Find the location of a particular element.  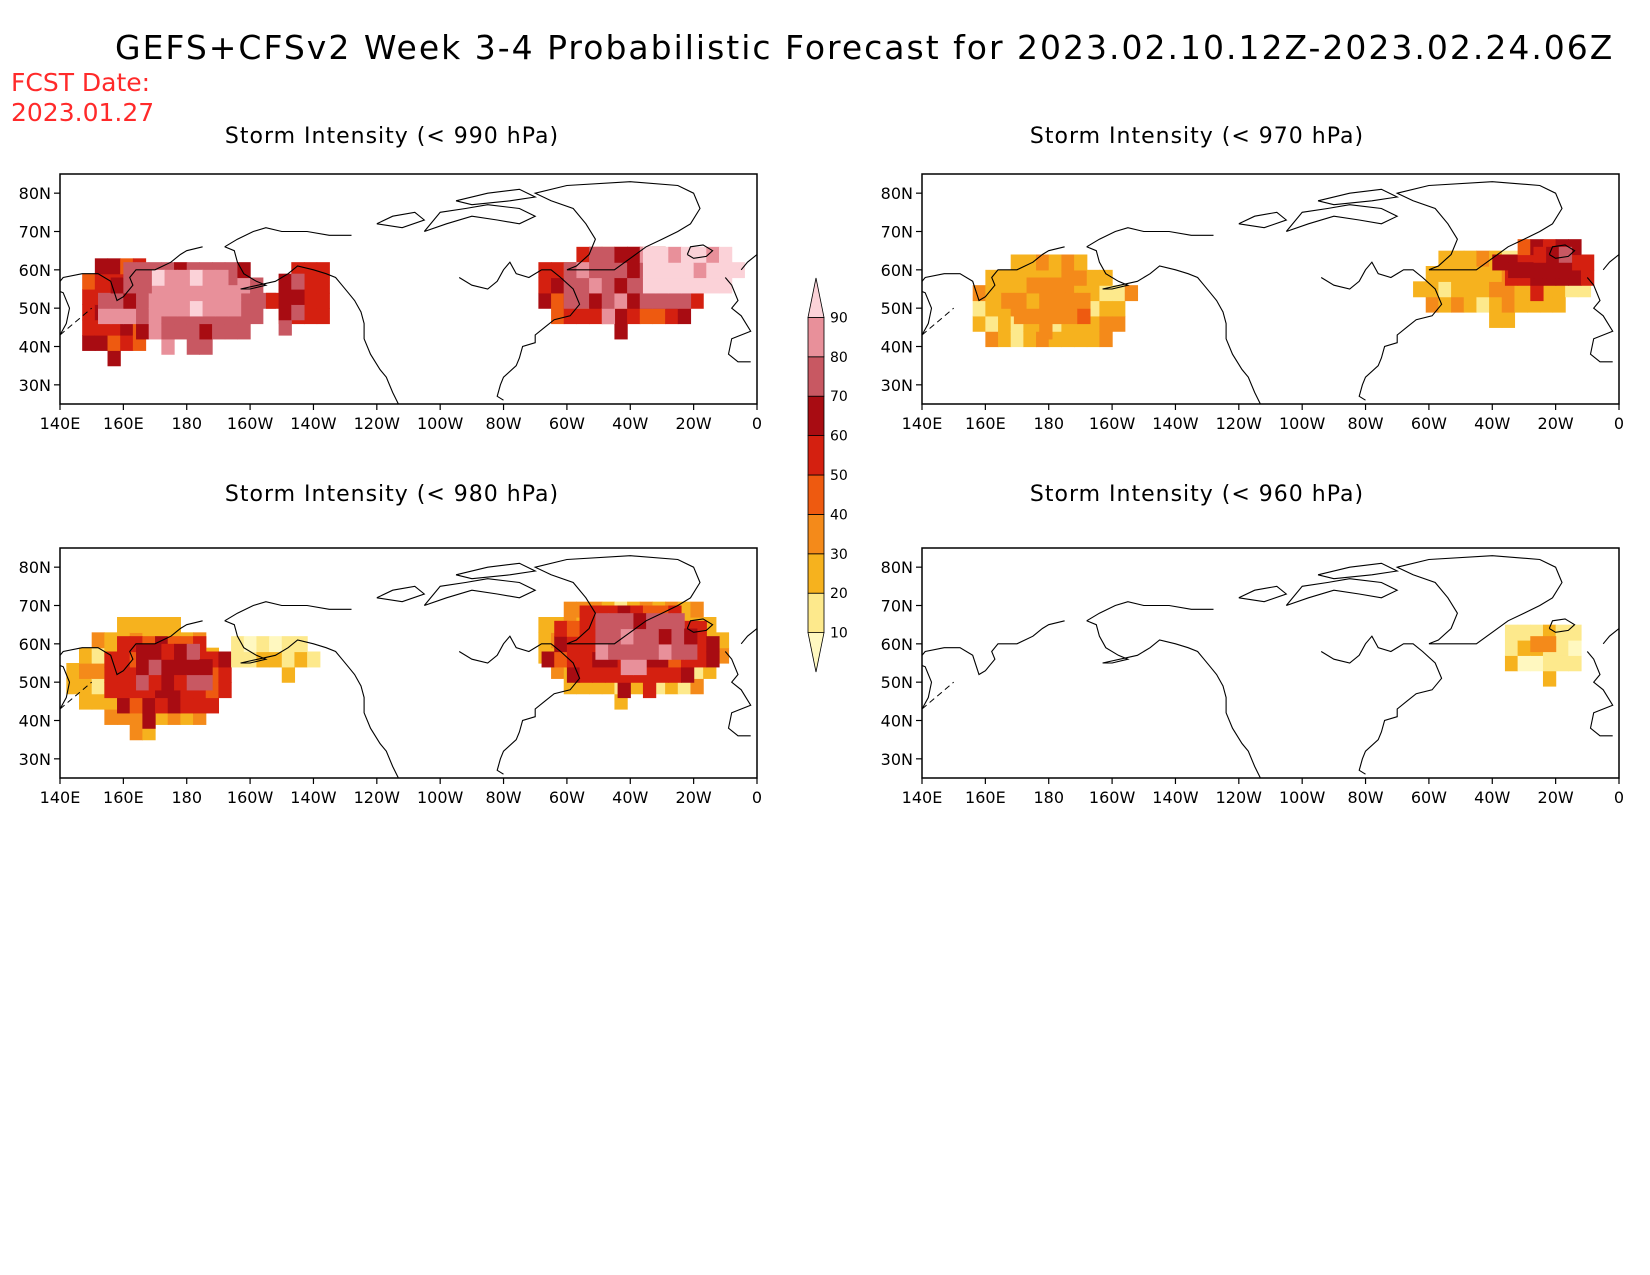

fcst-date: 2023.01.27 is located at coordinates (83, 112).